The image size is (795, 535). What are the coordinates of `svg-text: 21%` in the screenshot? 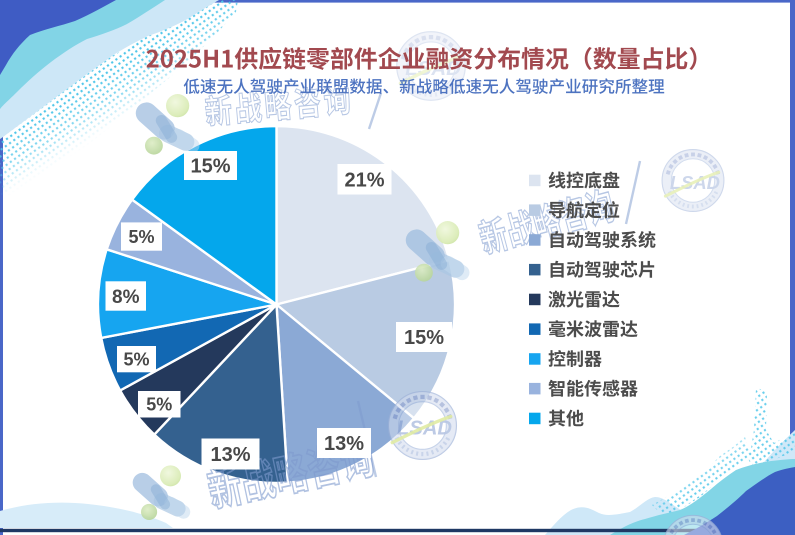 It's located at (364, 180).